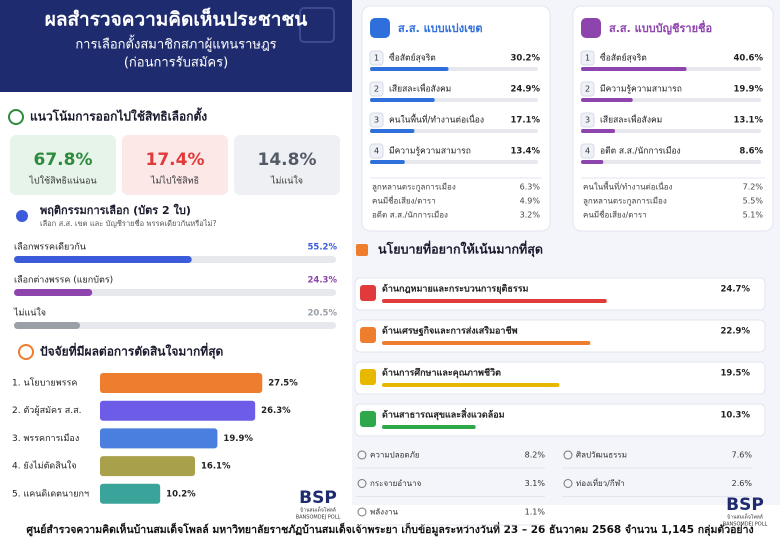  Describe the element at coordinates (176, 63) in the screenshot. I see `header-subtitle: (ก่อนการรับสมัคร)` at that location.